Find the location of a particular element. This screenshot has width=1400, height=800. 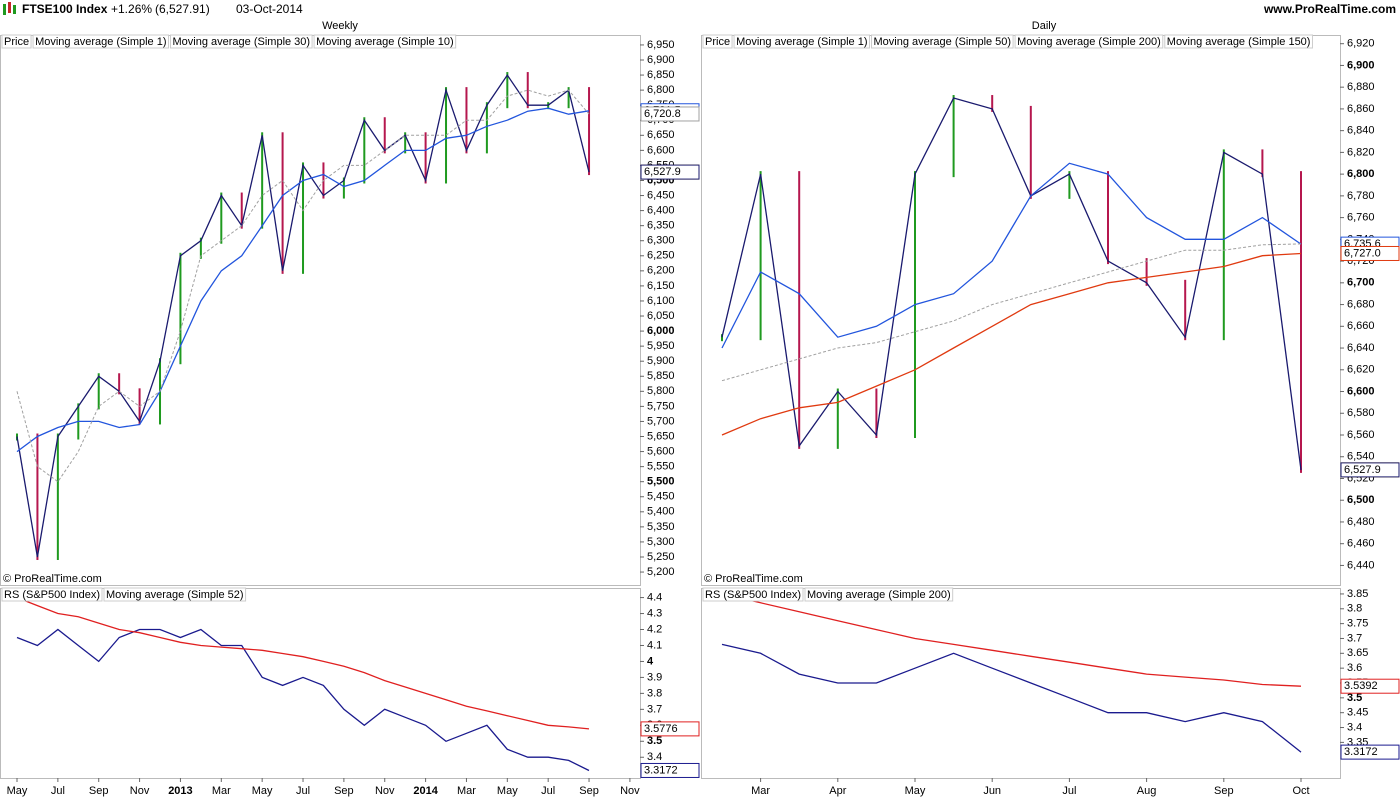

y-tick-label: 5,950 is located at coordinates (661, 346).